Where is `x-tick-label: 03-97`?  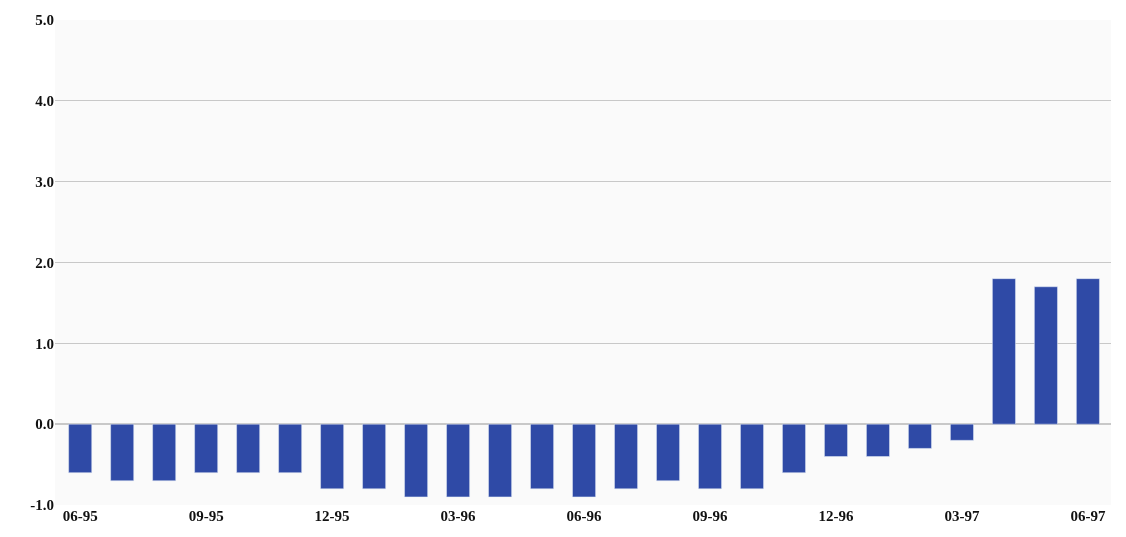 x-tick-label: 03-97 is located at coordinates (962, 516).